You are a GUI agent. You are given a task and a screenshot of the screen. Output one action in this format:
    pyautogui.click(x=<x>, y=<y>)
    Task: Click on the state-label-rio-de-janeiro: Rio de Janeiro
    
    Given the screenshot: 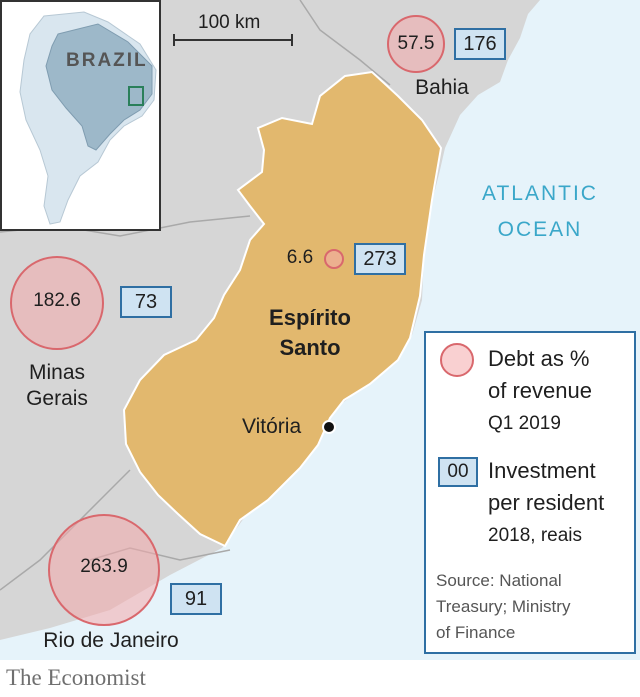 What is the action you would take?
    pyautogui.click(x=111, y=640)
    